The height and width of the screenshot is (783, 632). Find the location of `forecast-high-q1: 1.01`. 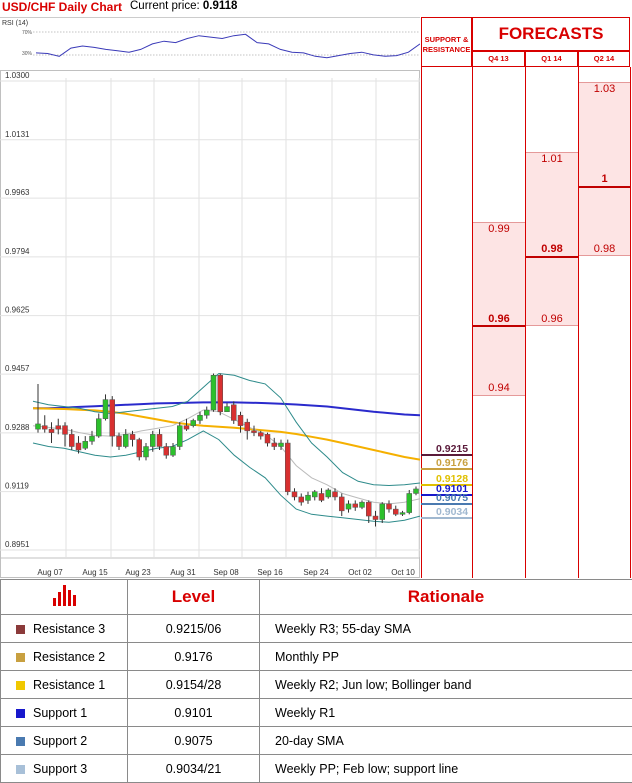

forecast-high-q1: 1.01 is located at coordinates (552, 159).